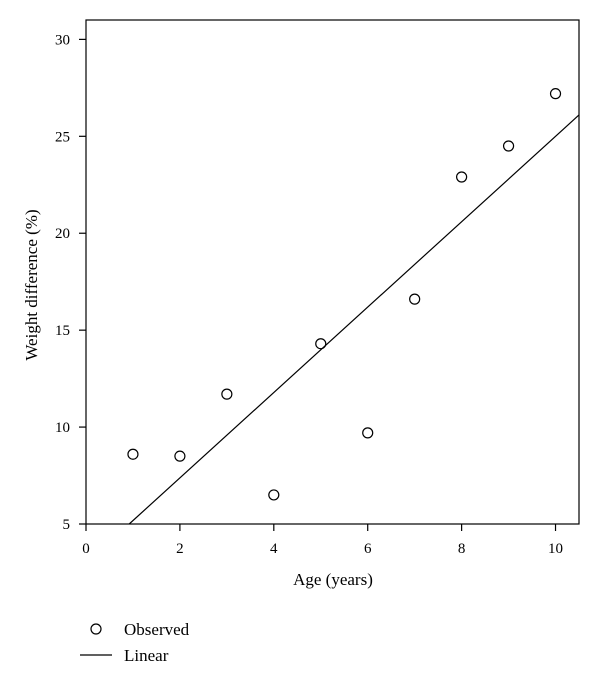 The width and height of the screenshot is (600, 686). Describe the element at coordinates (86, 549) in the screenshot. I see `x-tick-label: 0` at that location.